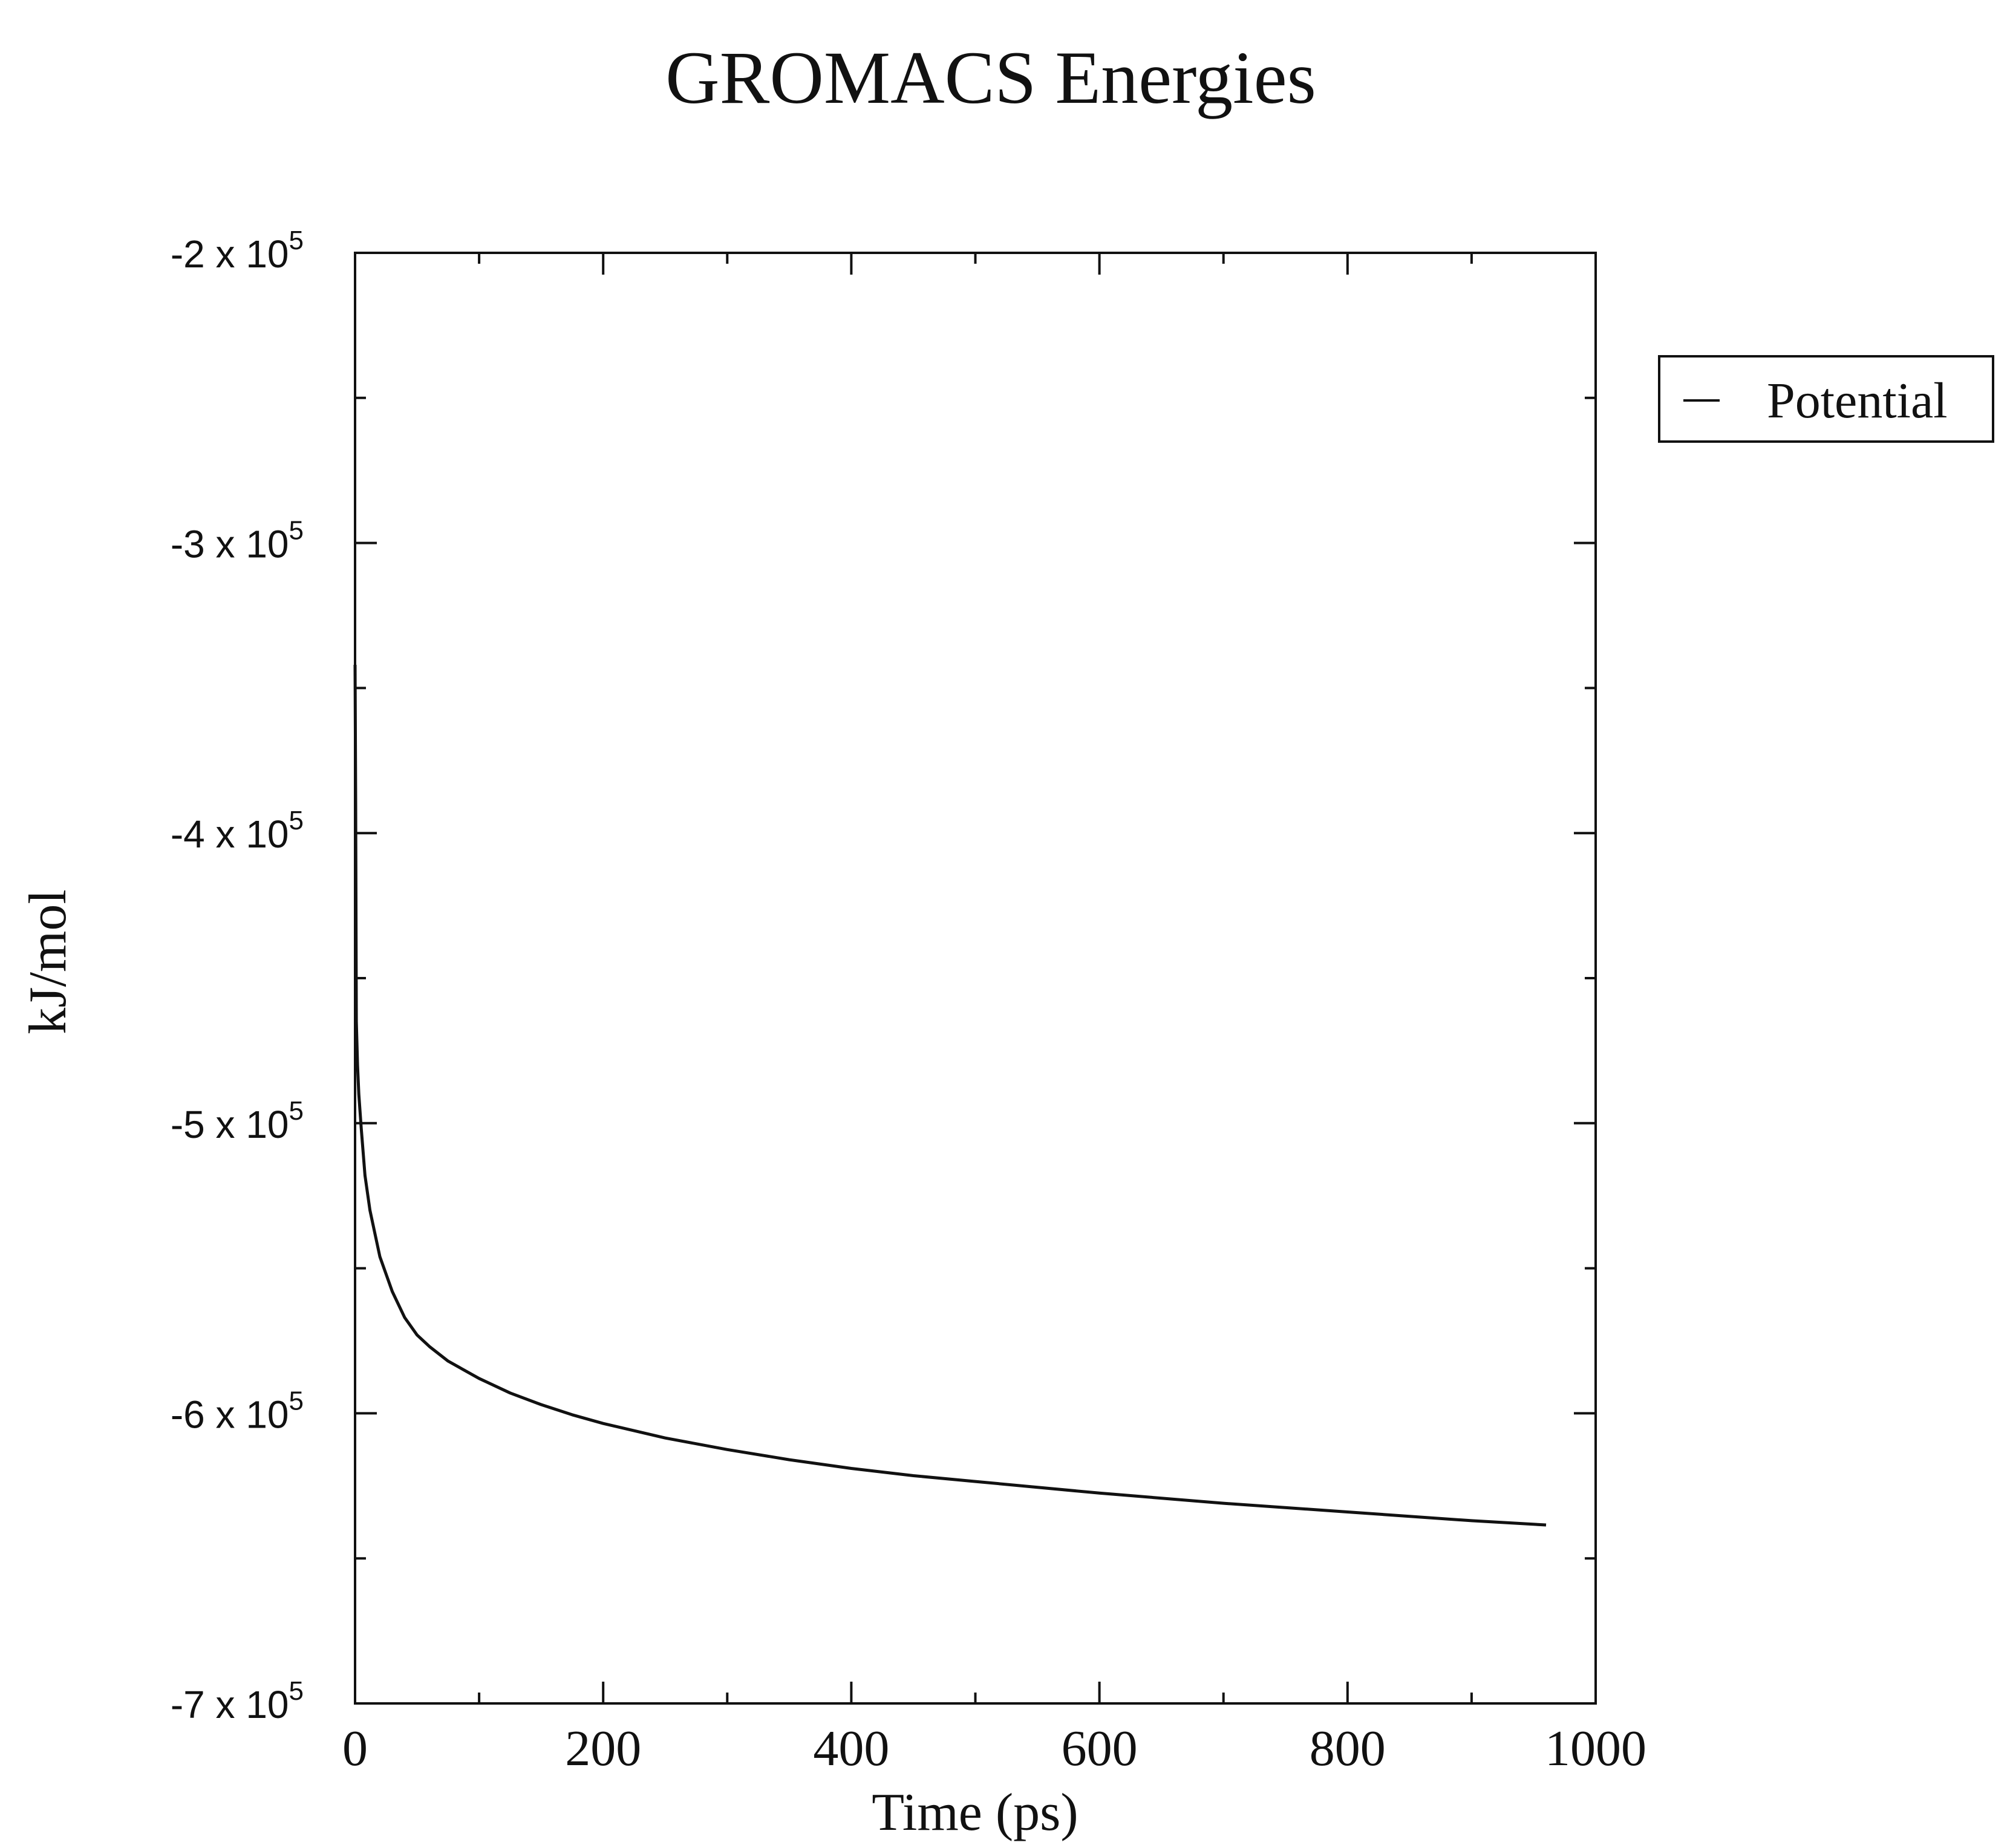 This screenshot has width=2010, height=1848. What do you see at coordinates (230, 1124) in the screenshot?
I see `y-tick-mantissa: -5 x 10` at bounding box center [230, 1124].